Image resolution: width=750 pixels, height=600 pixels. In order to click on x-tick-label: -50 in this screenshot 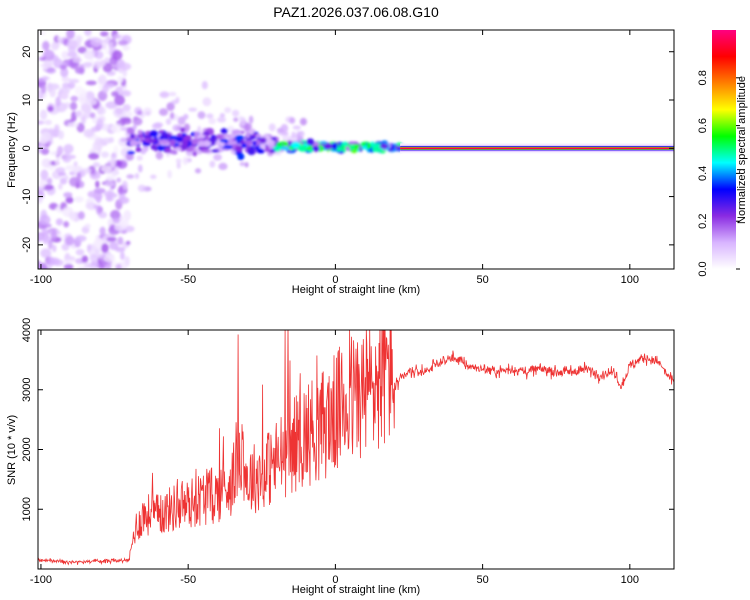, I will do `click(188, 580)`.